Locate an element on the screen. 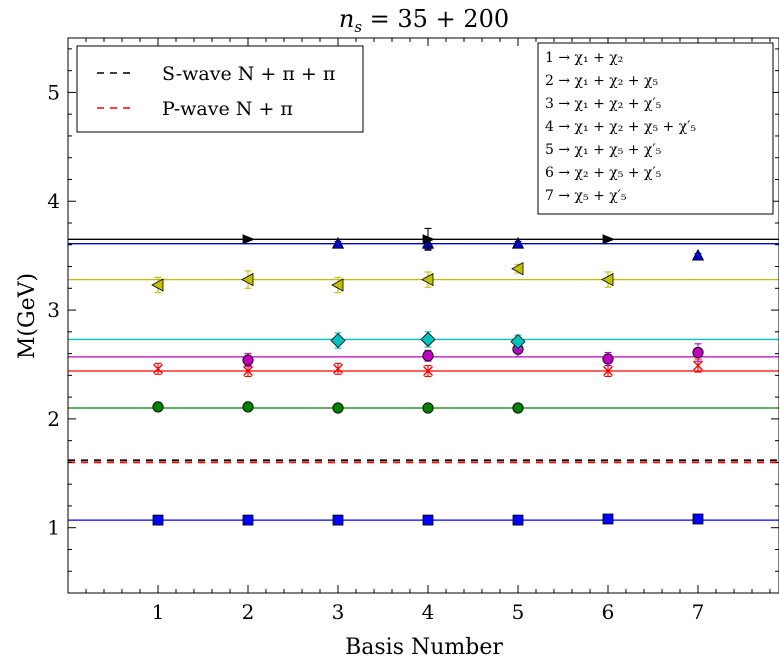  basis-legend-entry-6: 6 → χ₂ + χ₅ + χ′₅ is located at coordinates (603, 173).